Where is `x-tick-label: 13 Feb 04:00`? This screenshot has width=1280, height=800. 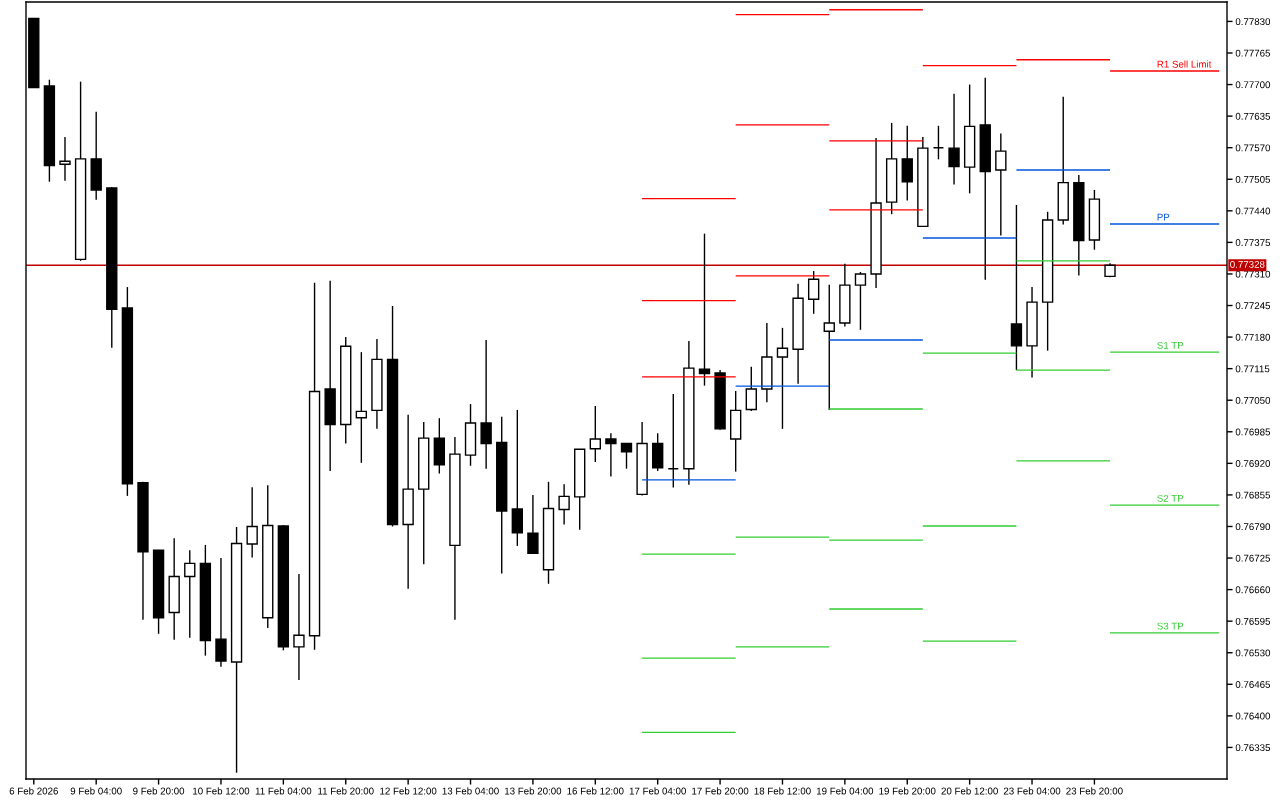
x-tick-label: 13 Feb 04:00 is located at coordinates (470, 791).